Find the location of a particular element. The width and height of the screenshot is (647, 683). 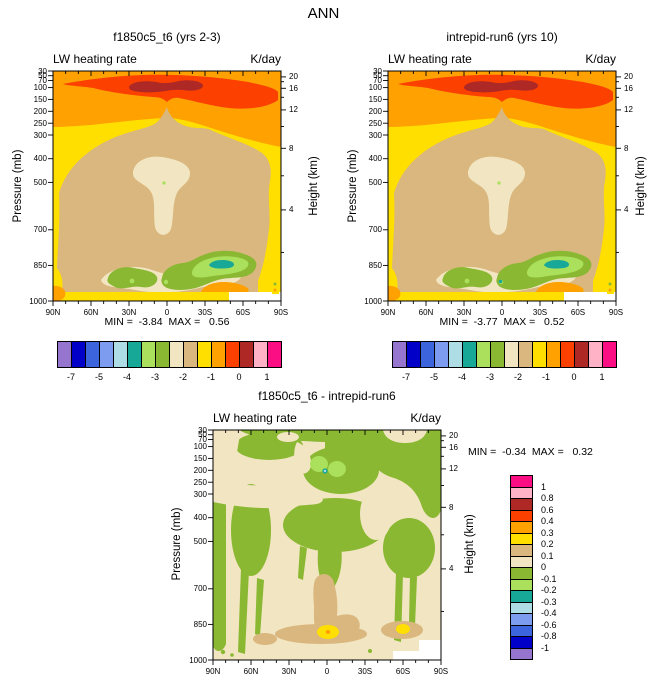

colorbar-tick-label: 1 is located at coordinates (602, 377).